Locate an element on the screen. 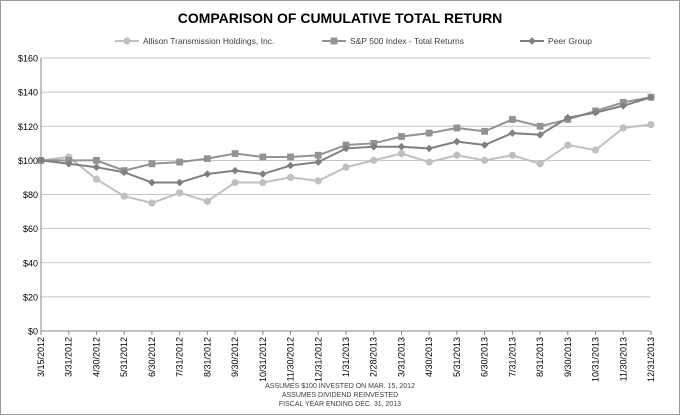 This screenshot has height=415, width=680. legend-label: Peer Group is located at coordinates (570, 41).